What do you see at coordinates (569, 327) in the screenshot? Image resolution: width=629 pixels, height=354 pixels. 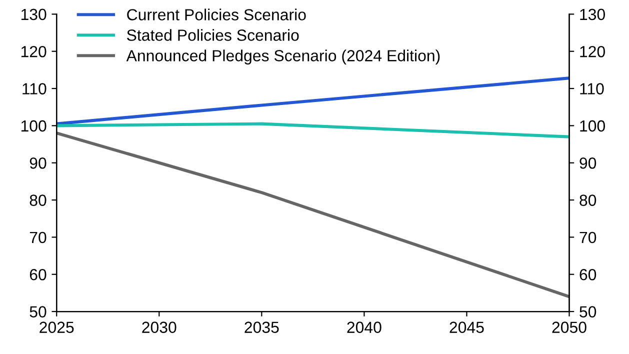 I see `x-tick-label: 2050` at bounding box center [569, 327].